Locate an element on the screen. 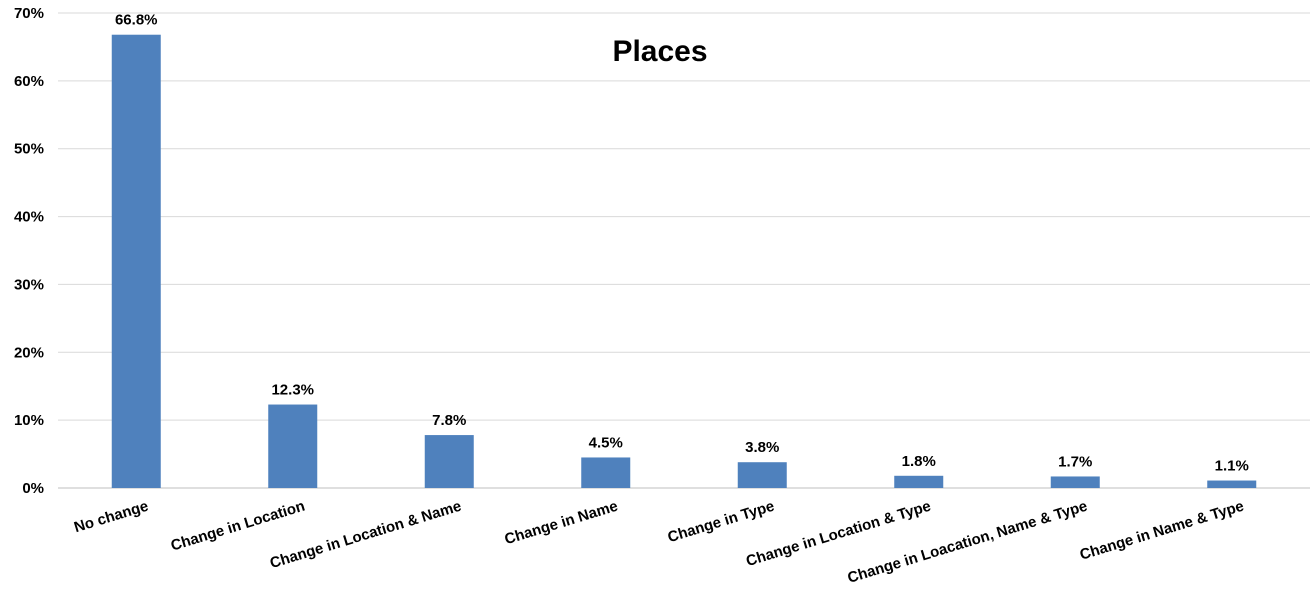  y-tick-label: 40% is located at coordinates (29, 217).